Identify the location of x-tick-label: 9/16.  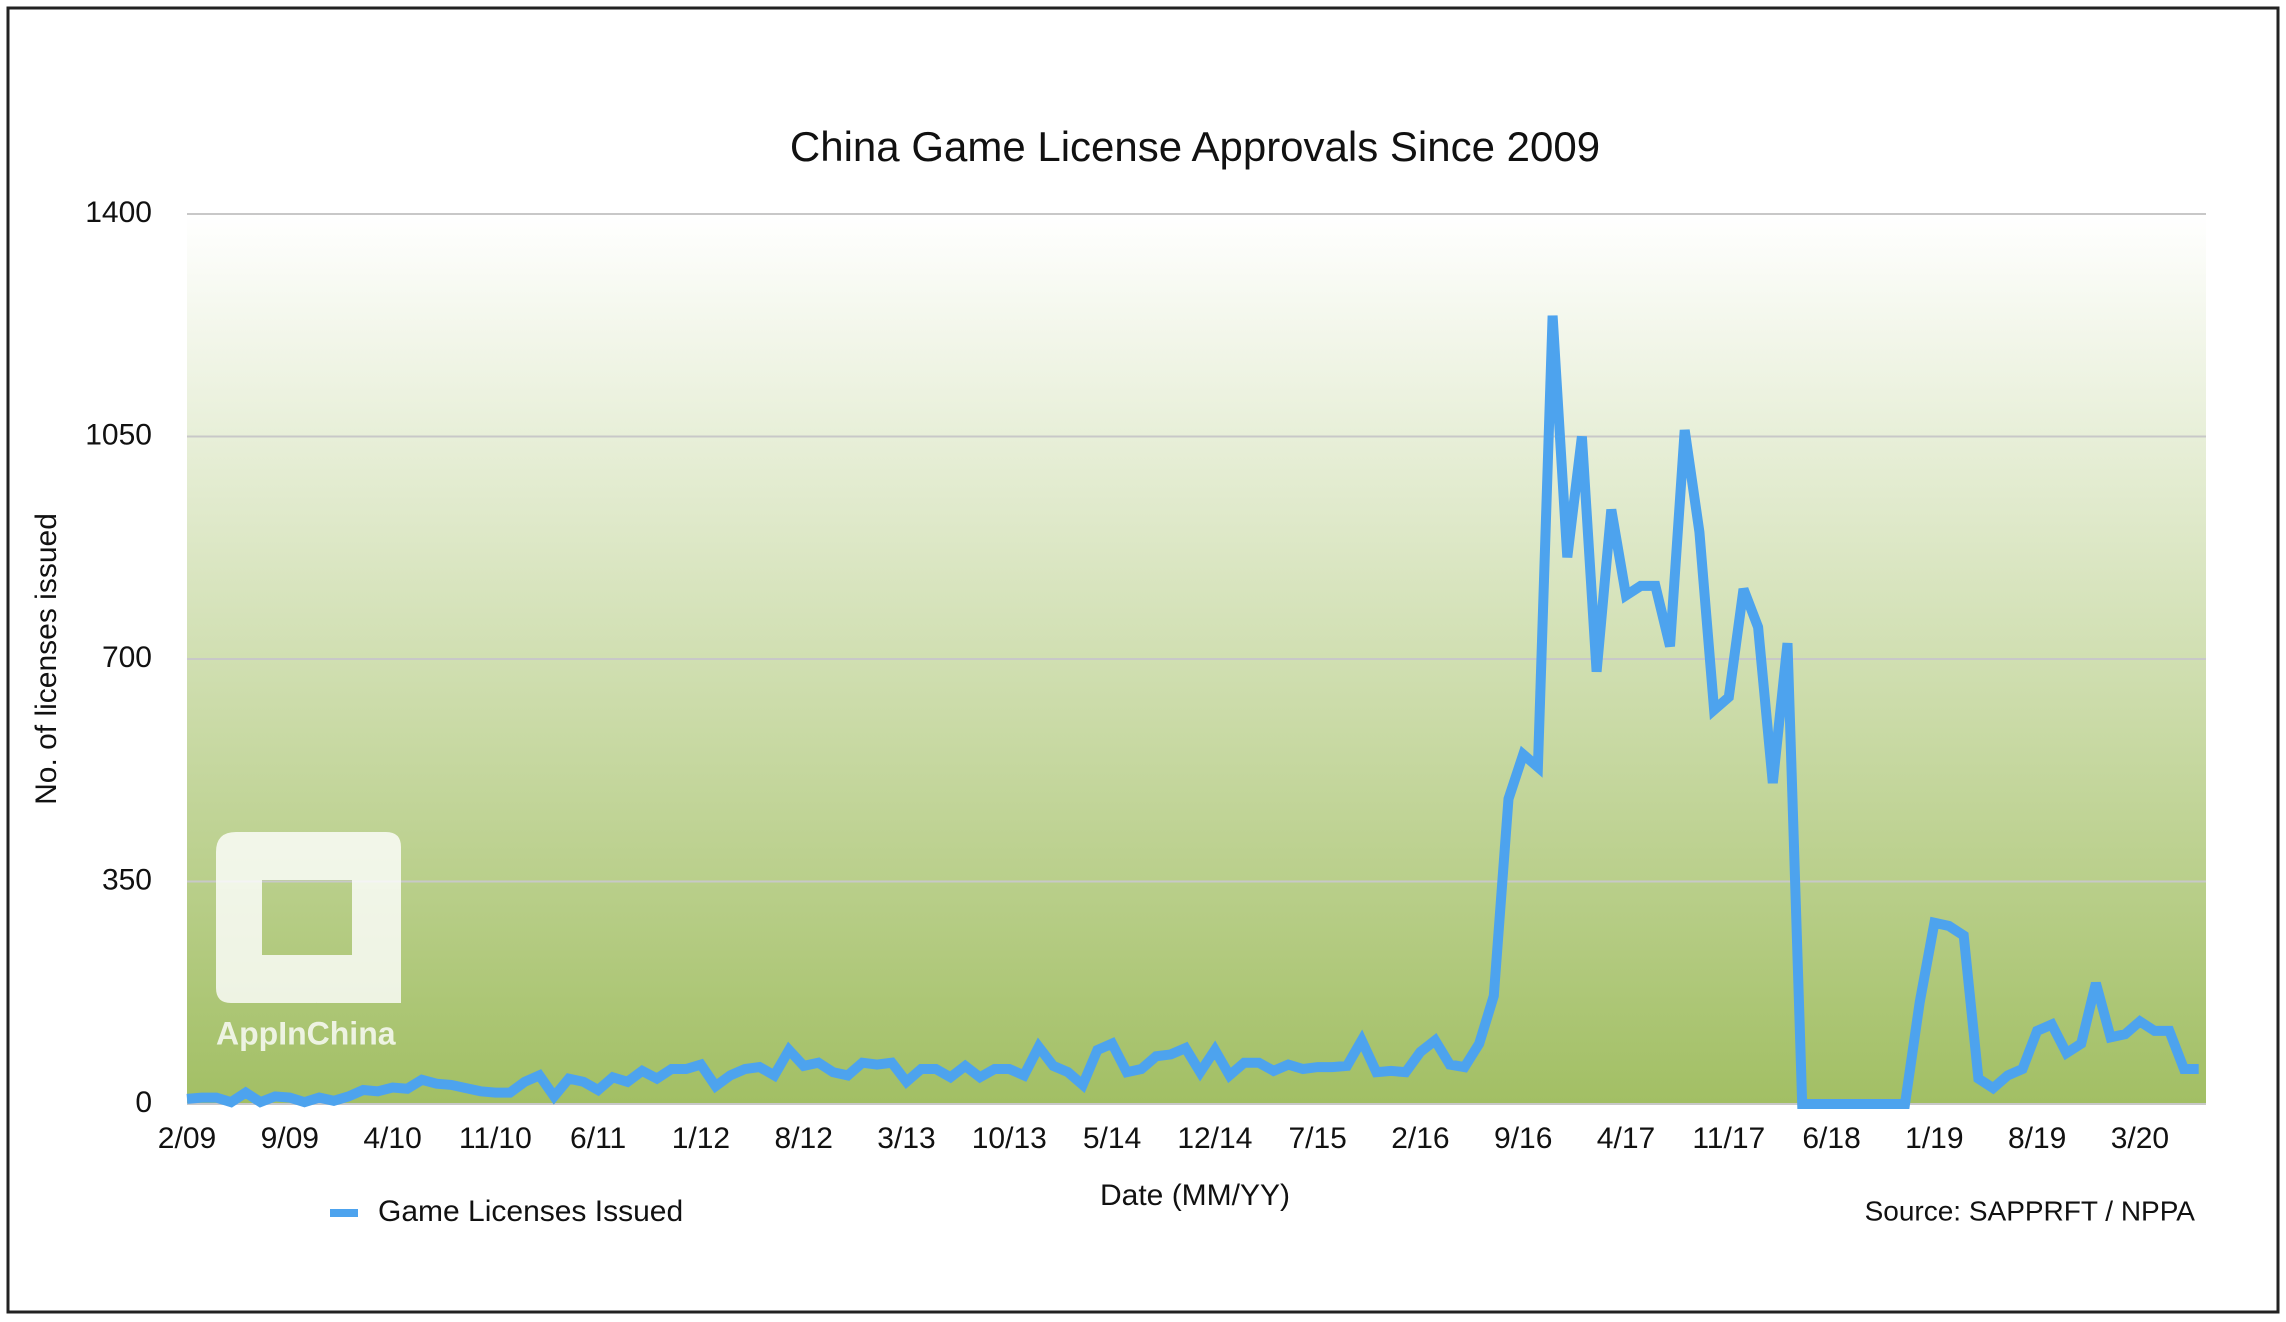
(1523, 1138).